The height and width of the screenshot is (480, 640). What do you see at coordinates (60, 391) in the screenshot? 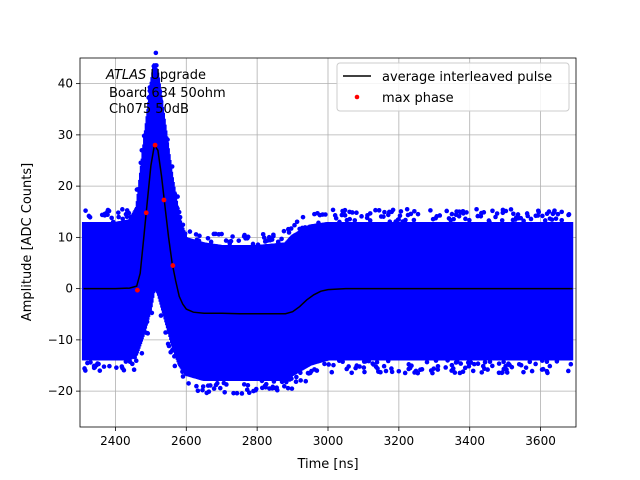
I see `y-tick-label: −20` at bounding box center [60, 391].